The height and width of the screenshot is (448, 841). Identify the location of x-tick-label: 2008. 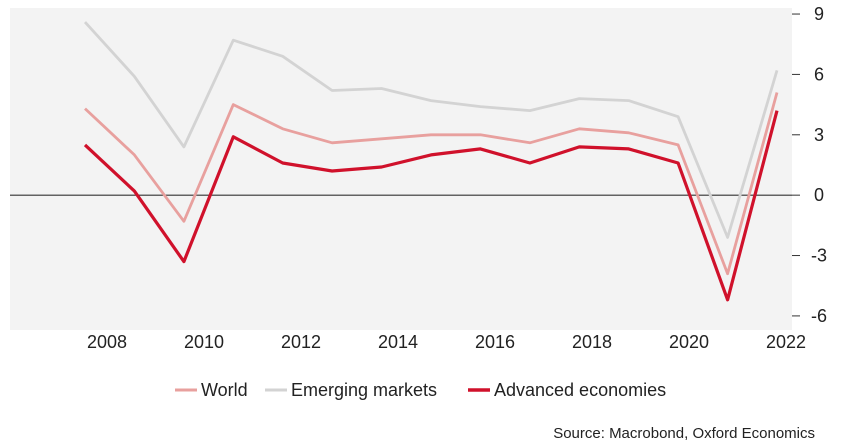
(107, 342).